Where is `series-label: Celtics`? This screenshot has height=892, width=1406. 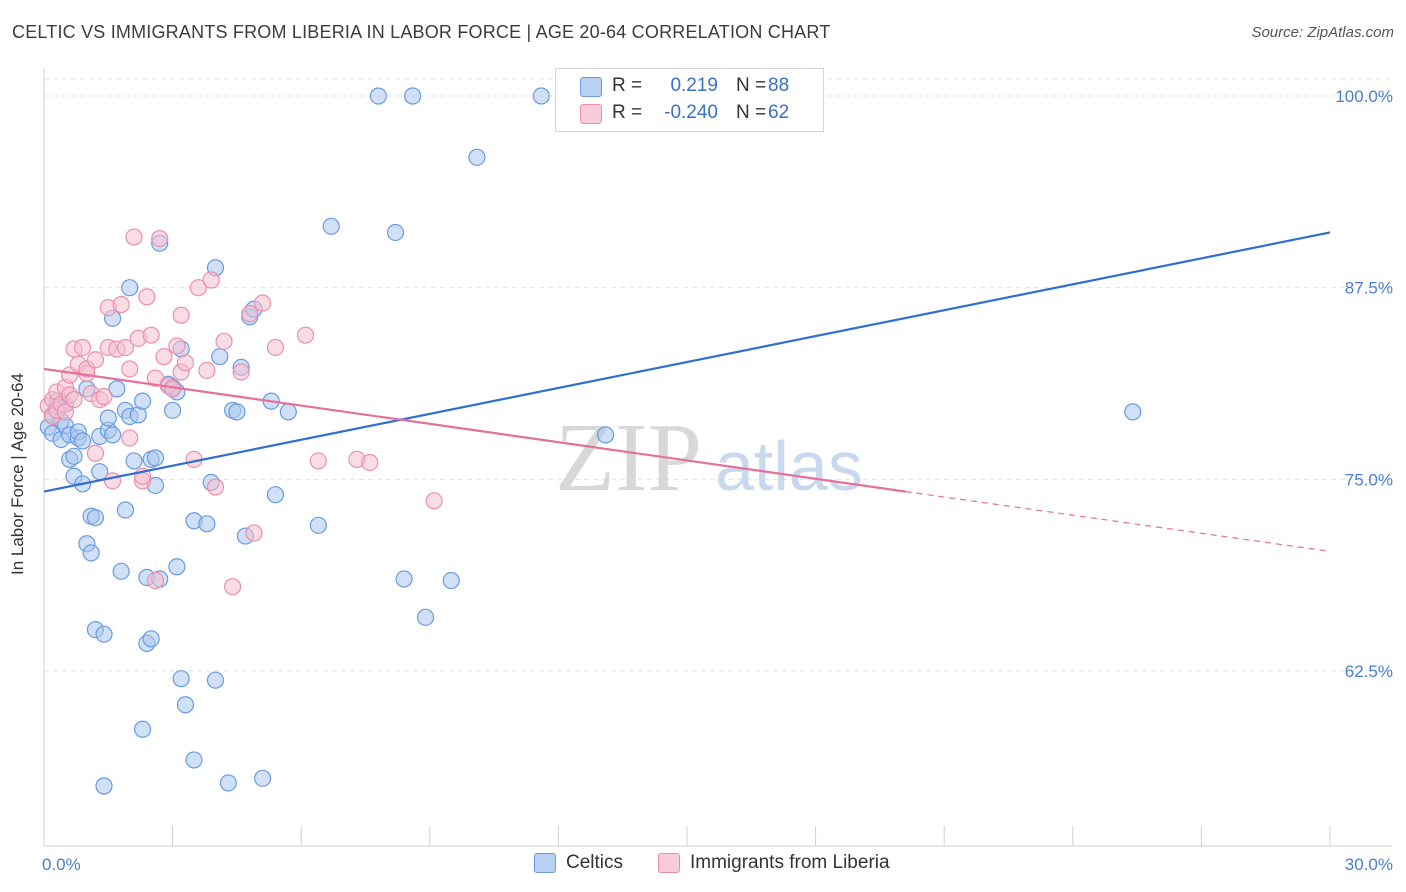 series-label: Celtics is located at coordinates (595, 862).